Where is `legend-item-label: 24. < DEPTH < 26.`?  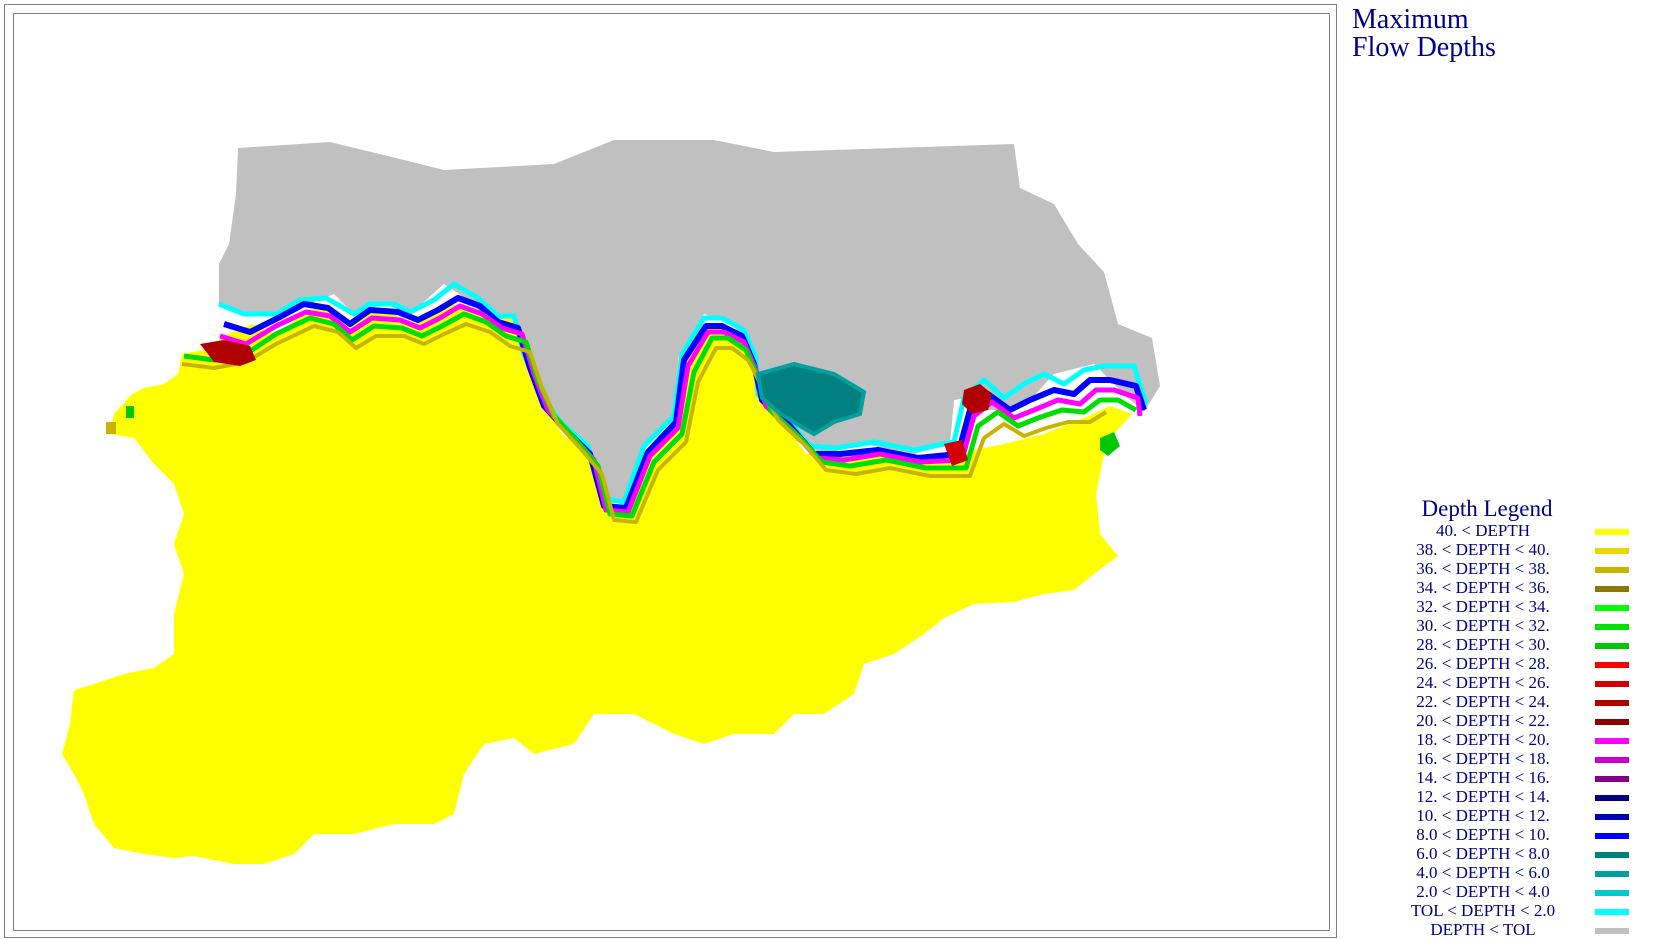
legend-item-label: 24. < DEPTH < 26. is located at coordinates (1483, 682).